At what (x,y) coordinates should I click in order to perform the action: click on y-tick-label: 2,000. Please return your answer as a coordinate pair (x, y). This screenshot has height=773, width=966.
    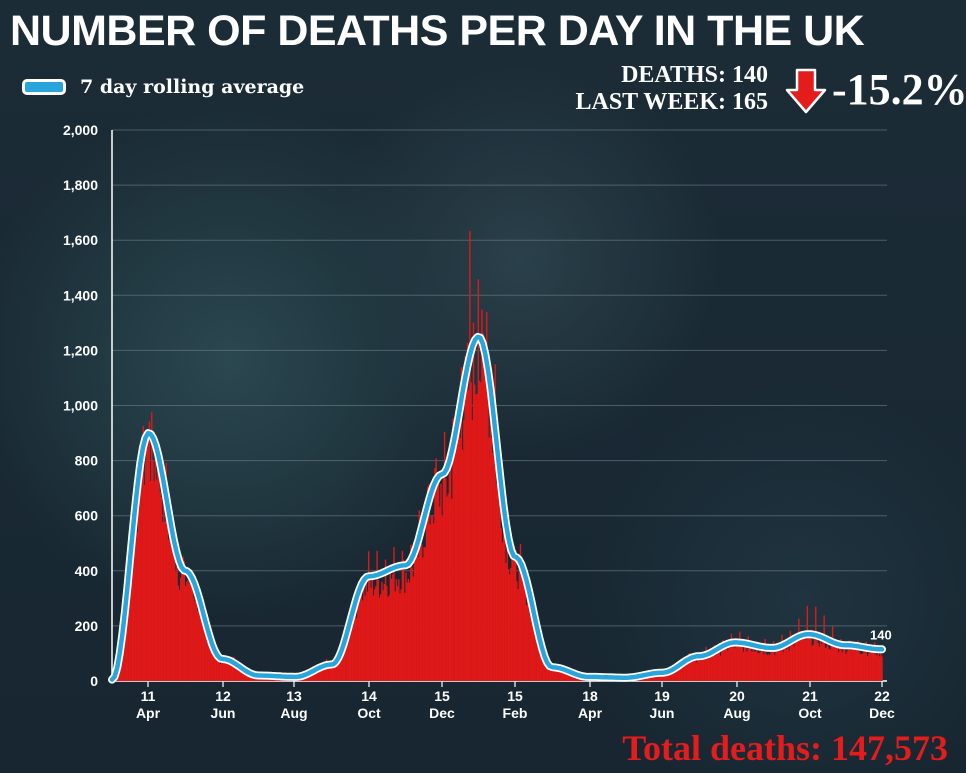
    Looking at the image, I should click on (80, 130).